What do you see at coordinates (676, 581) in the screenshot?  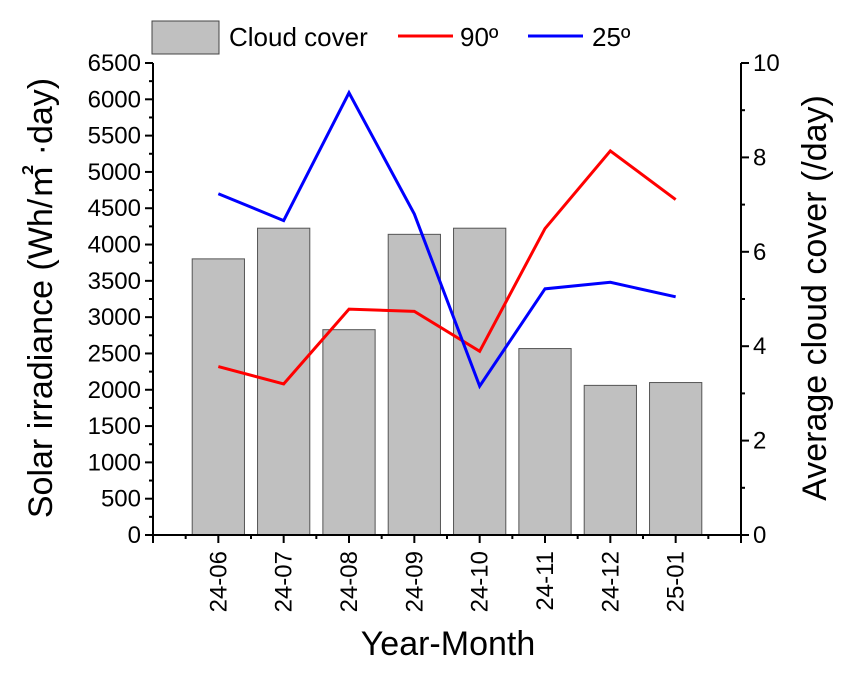 I see `x-tick-label-25-01: 25-01` at bounding box center [676, 581].